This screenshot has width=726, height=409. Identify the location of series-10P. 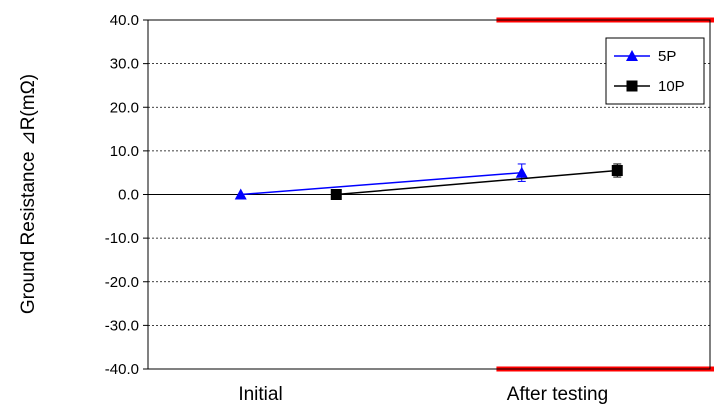
(476, 181).